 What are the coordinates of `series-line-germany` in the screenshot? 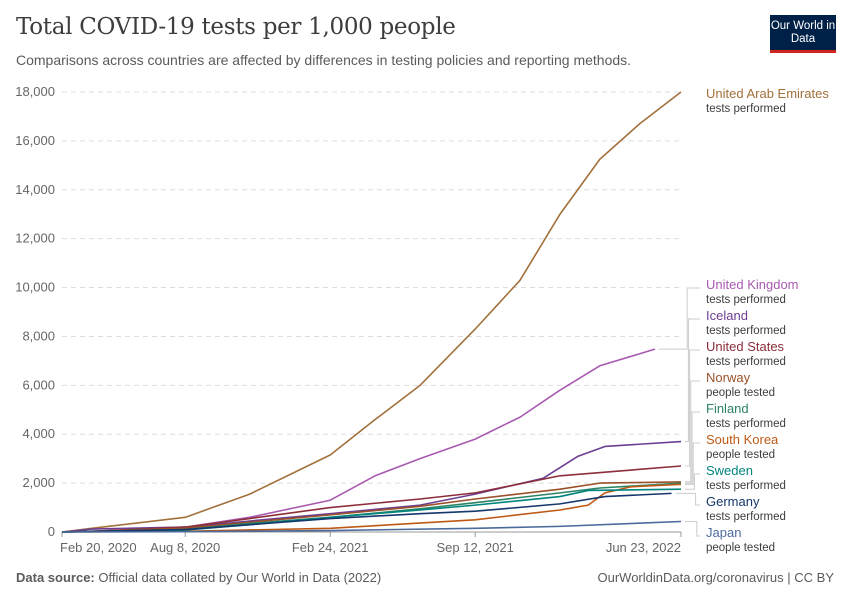 It's located at (366, 512).